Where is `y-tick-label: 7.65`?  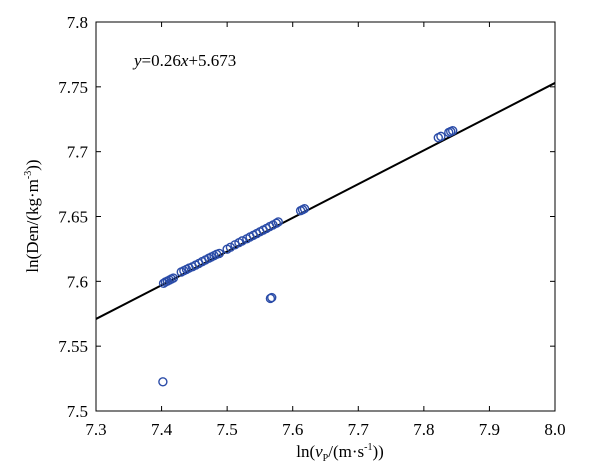
y-tick-label: 7.65 is located at coordinates (73, 217).